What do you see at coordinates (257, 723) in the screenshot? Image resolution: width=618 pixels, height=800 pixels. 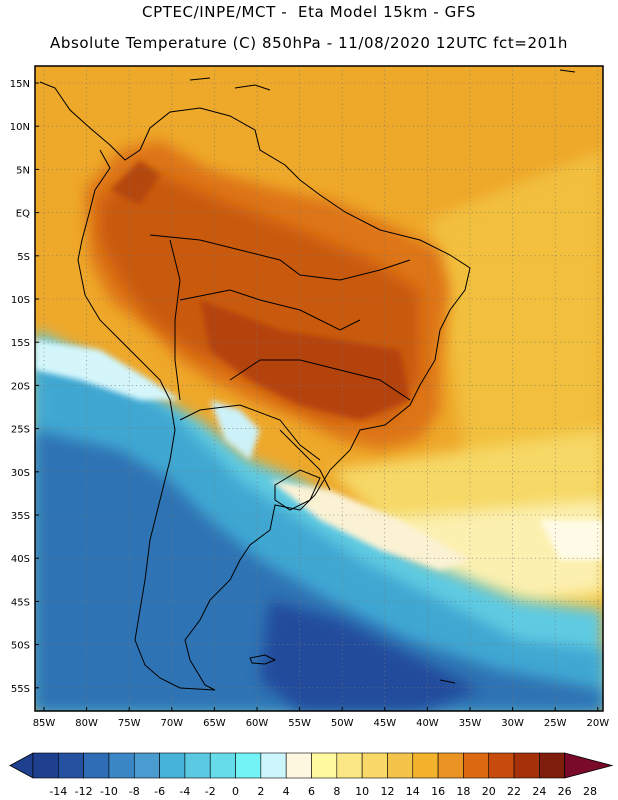 I see `lon-label: 60W` at bounding box center [257, 723].